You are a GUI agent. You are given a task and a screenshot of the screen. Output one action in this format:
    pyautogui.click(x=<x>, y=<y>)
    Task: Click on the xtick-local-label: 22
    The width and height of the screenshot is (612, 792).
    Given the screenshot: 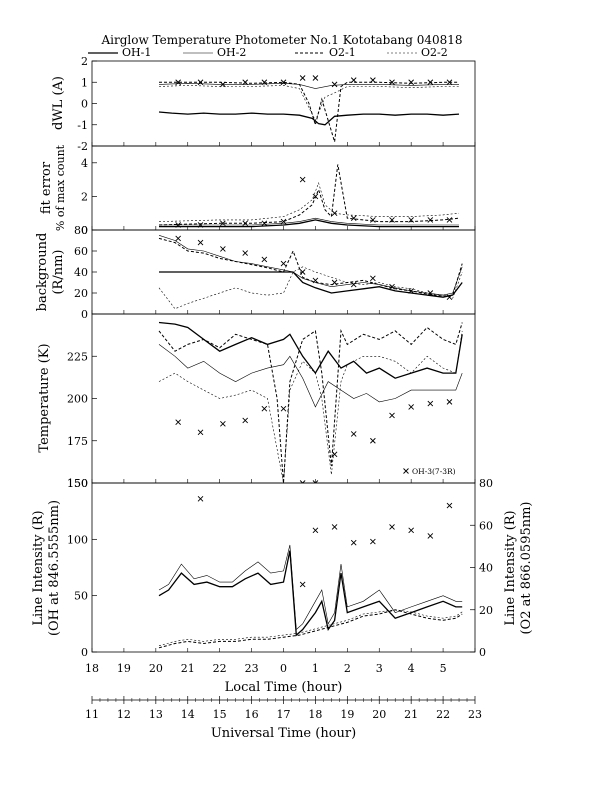 What is the action you would take?
    pyautogui.click(x=220, y=668)
    